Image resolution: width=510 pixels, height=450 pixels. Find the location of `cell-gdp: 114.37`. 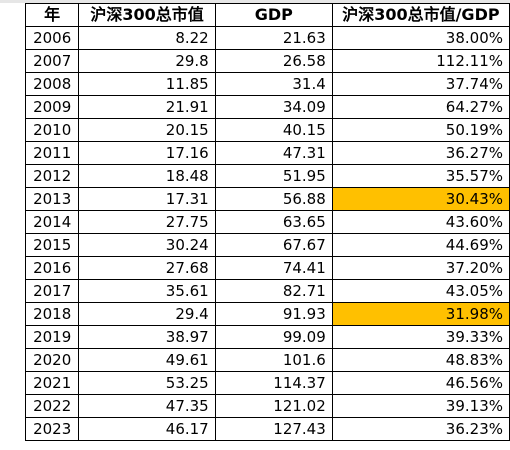

cell-gdp: 114.37 is located at coordinates (273, 383).